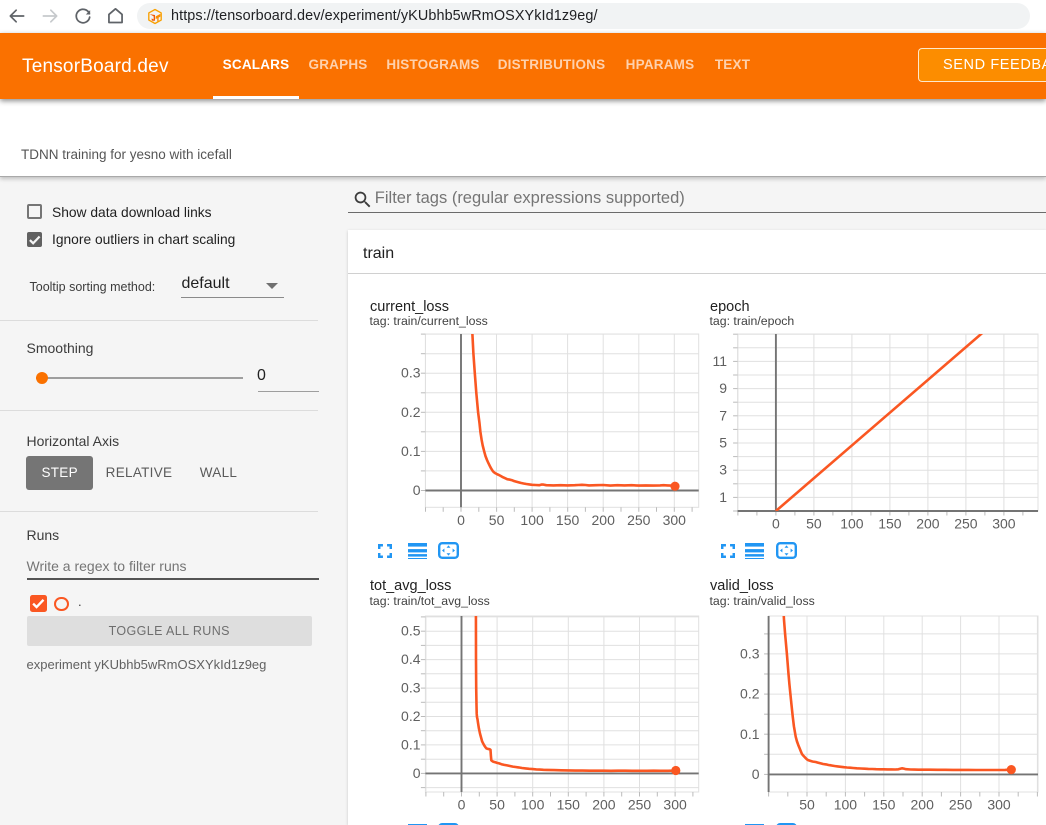 The height and width of the screenshot is (825, 1046). I want to click on svg-text: 11, so click(719, 361).